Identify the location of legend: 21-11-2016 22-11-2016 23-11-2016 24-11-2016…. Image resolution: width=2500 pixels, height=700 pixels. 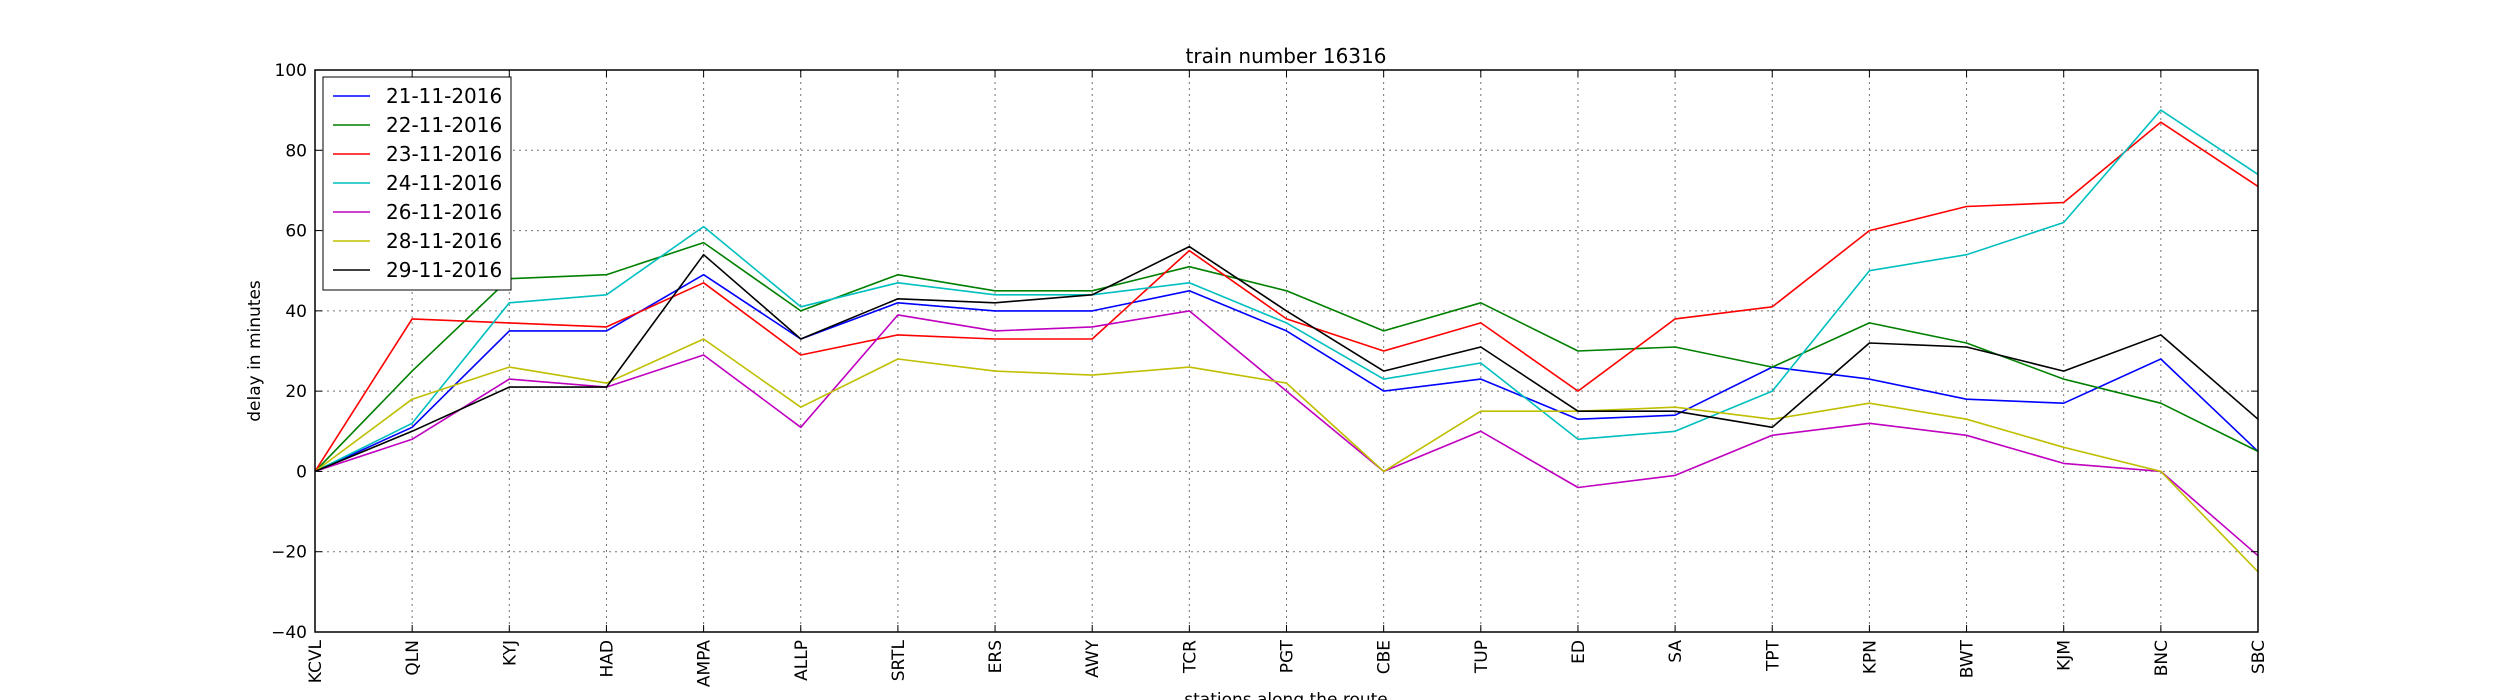
(417, 183).